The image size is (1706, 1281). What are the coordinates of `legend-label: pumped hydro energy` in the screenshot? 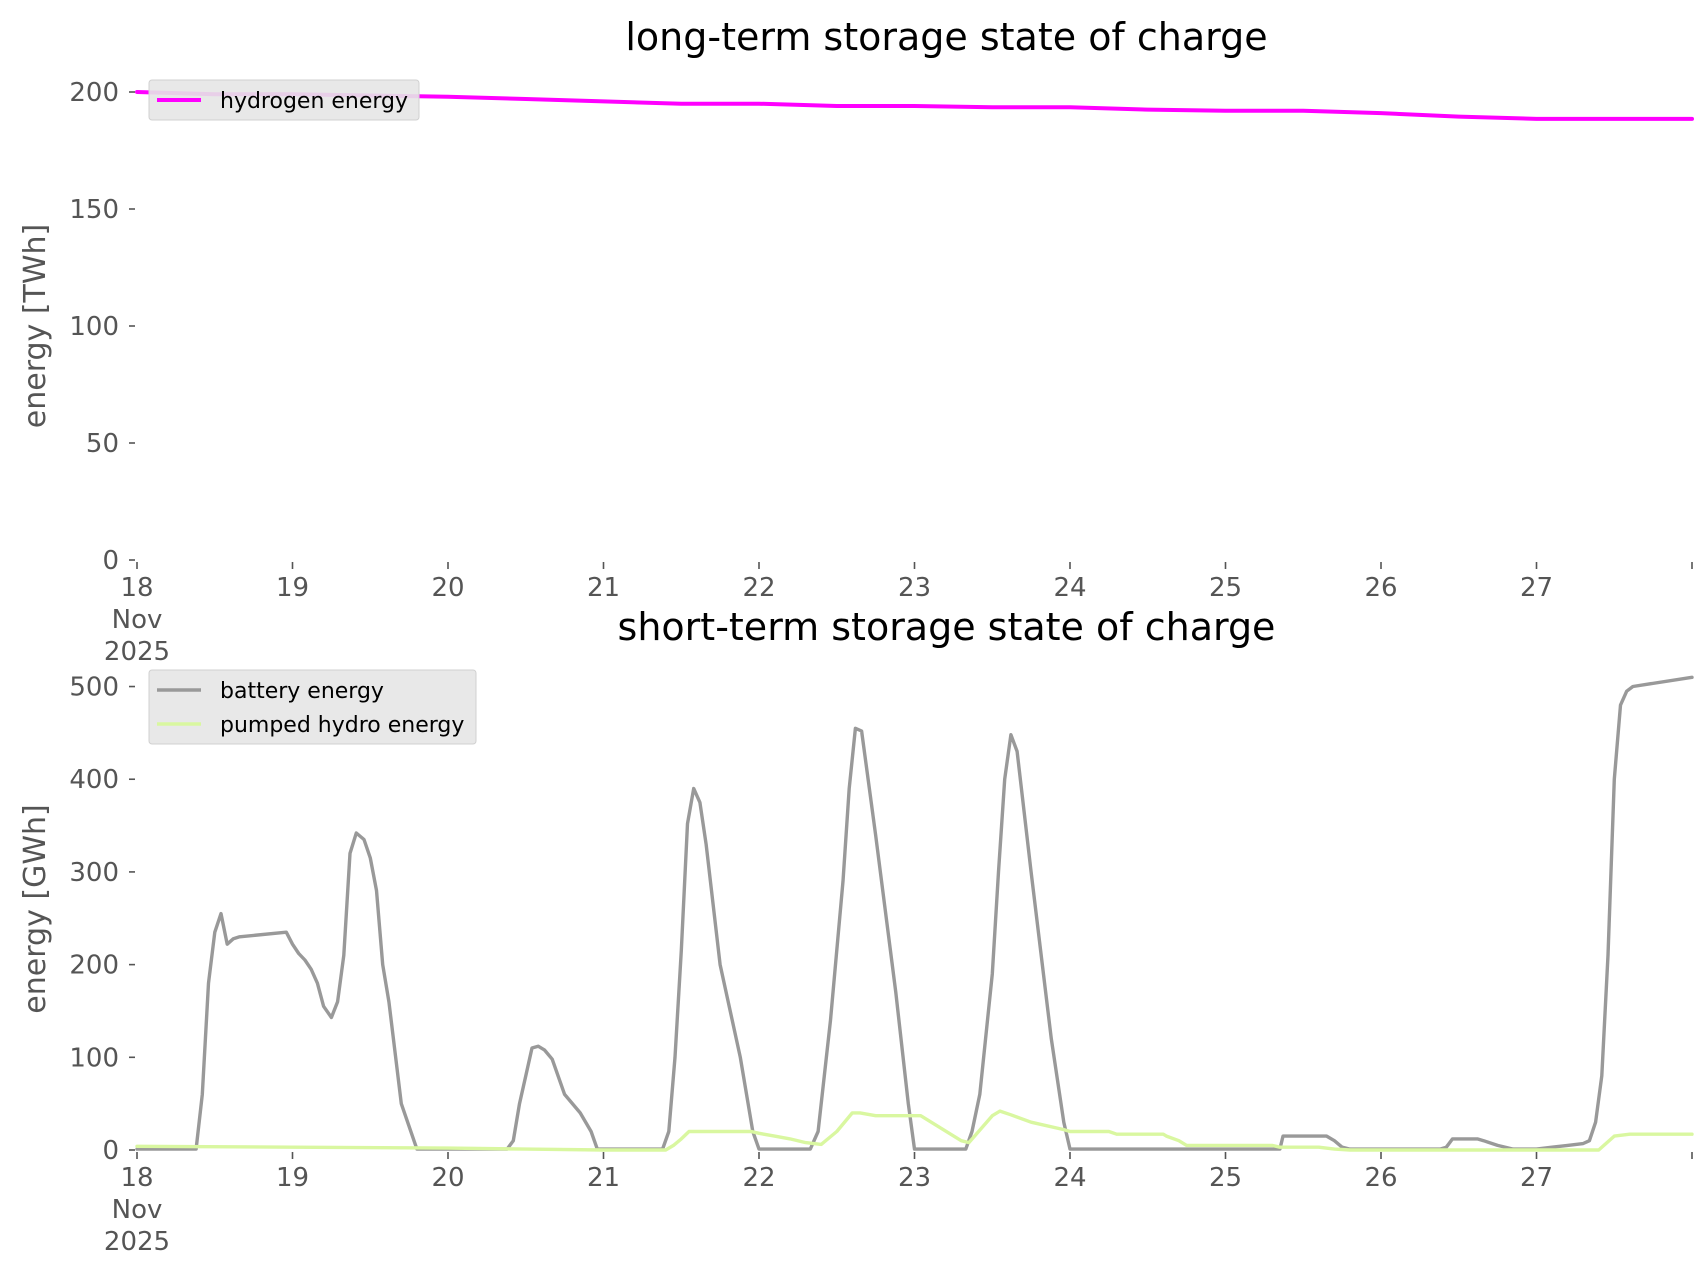 It's located at (342, 725).